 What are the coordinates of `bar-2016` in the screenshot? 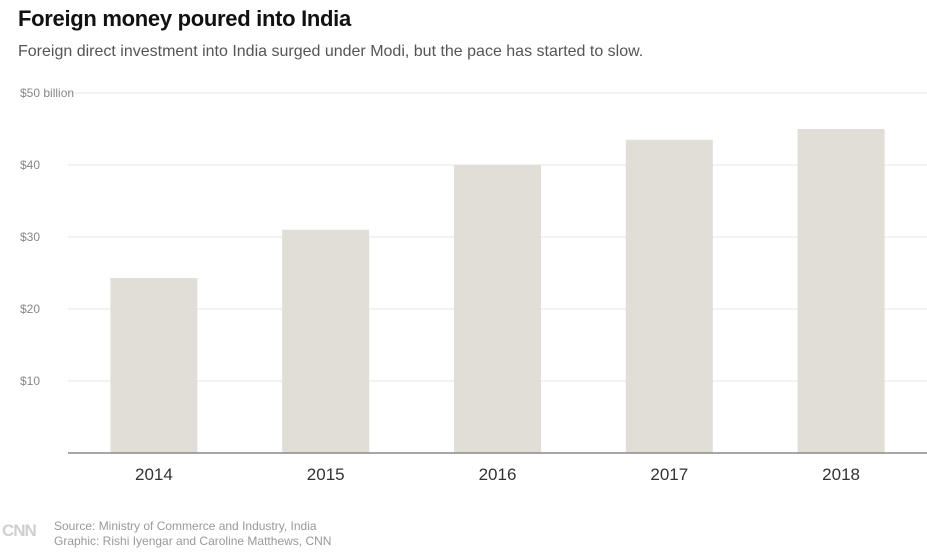 It's located at (497, 309).